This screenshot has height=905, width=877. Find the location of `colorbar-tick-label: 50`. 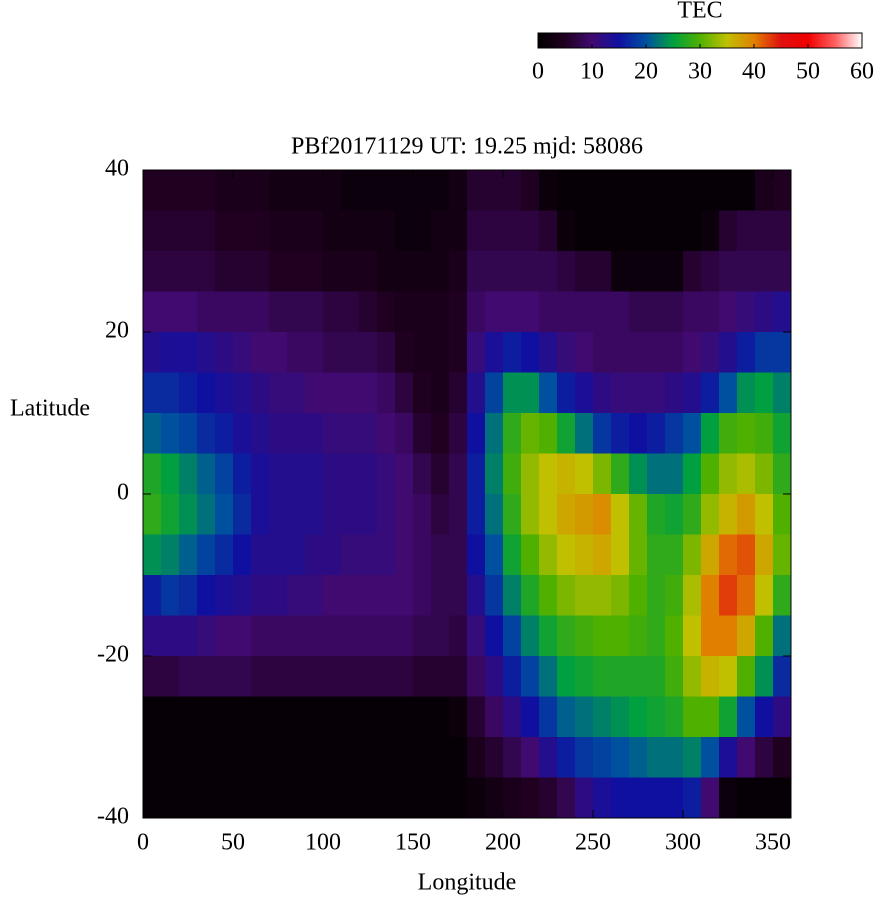

colorbar-tick-label: 50 is located at coordinates (808, 72).